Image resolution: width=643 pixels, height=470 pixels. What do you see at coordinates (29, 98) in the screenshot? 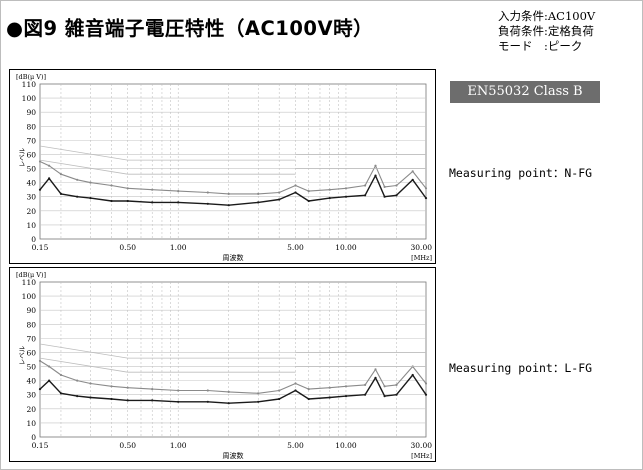
I see `y-tick-label: 100` at bounding box center [29, 98].